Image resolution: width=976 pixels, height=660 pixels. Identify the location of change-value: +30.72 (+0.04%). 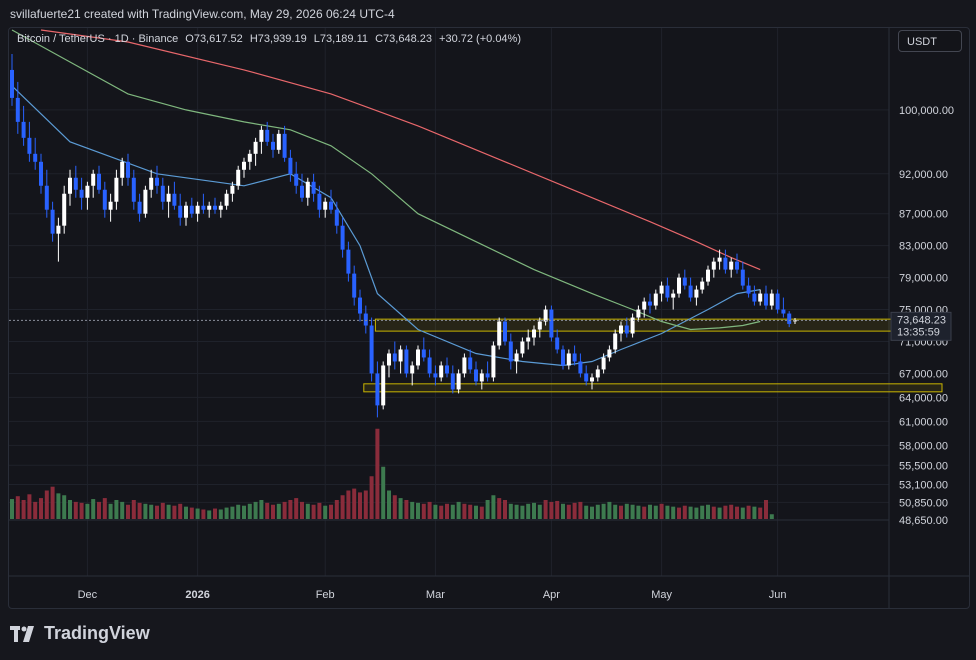
(480, 39).